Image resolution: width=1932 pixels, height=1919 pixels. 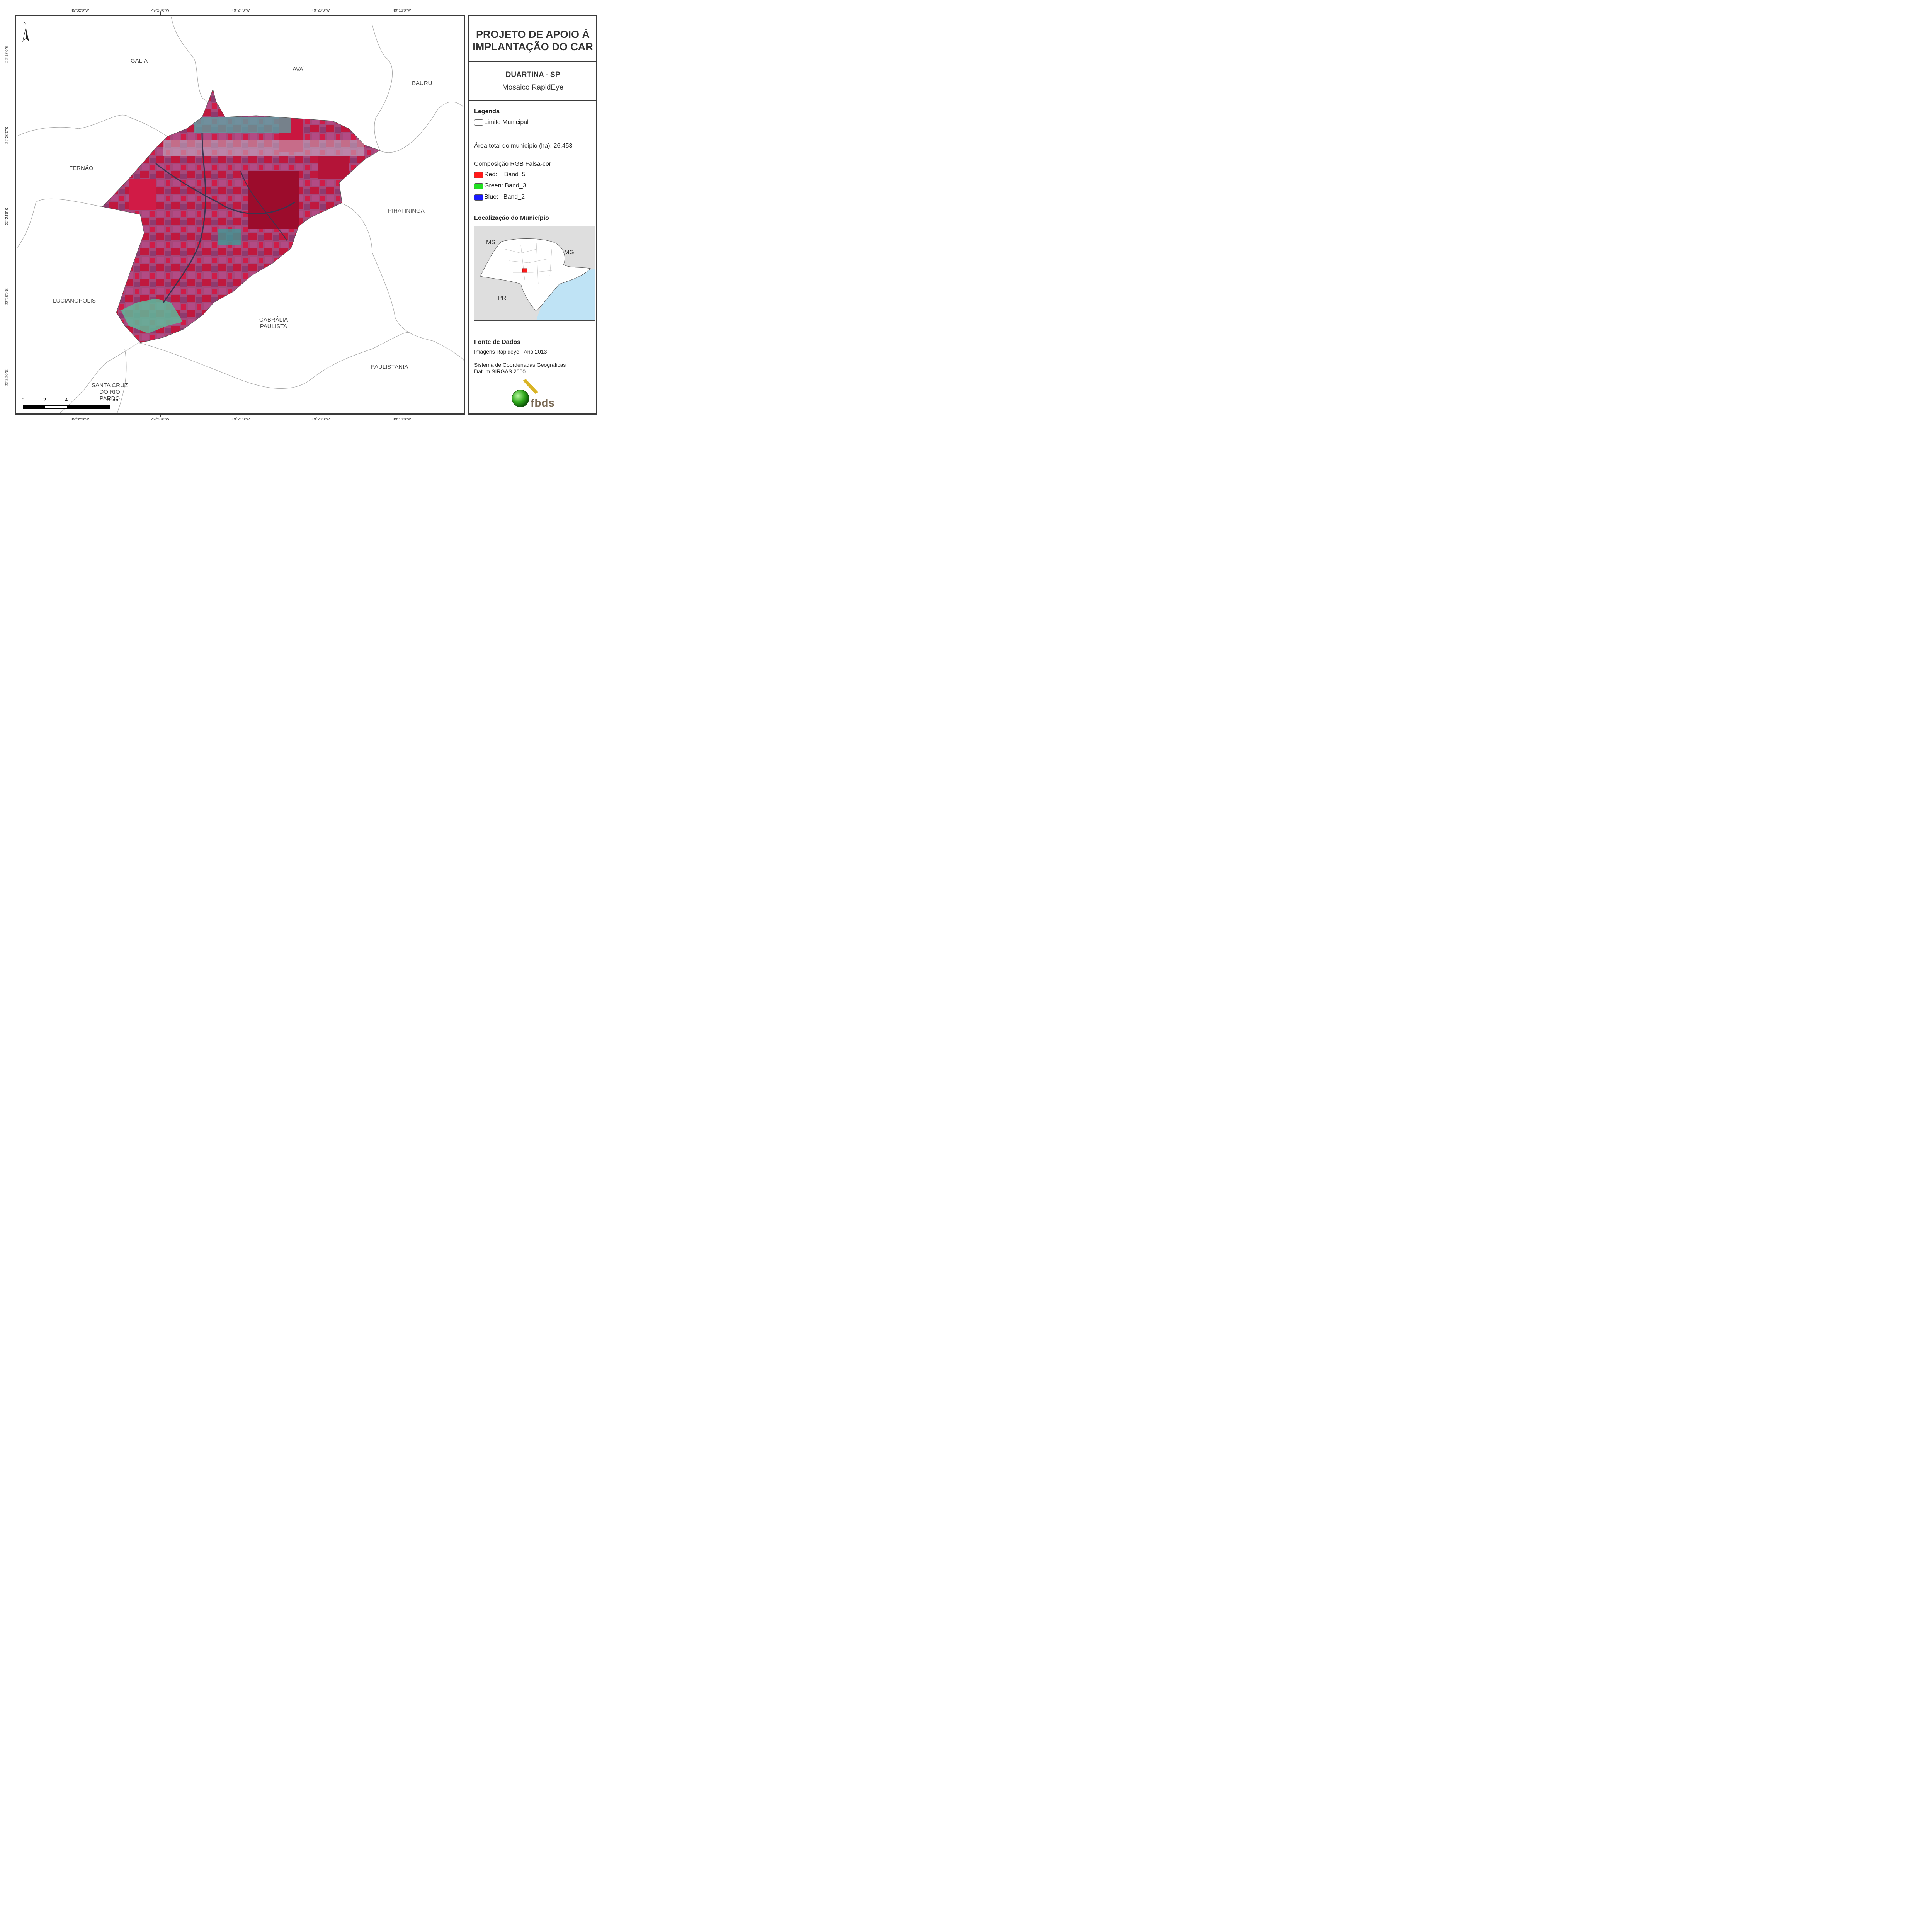 I want to click on source-line-3: Datum SIRGAS 2000, so click(x=500, y=371).